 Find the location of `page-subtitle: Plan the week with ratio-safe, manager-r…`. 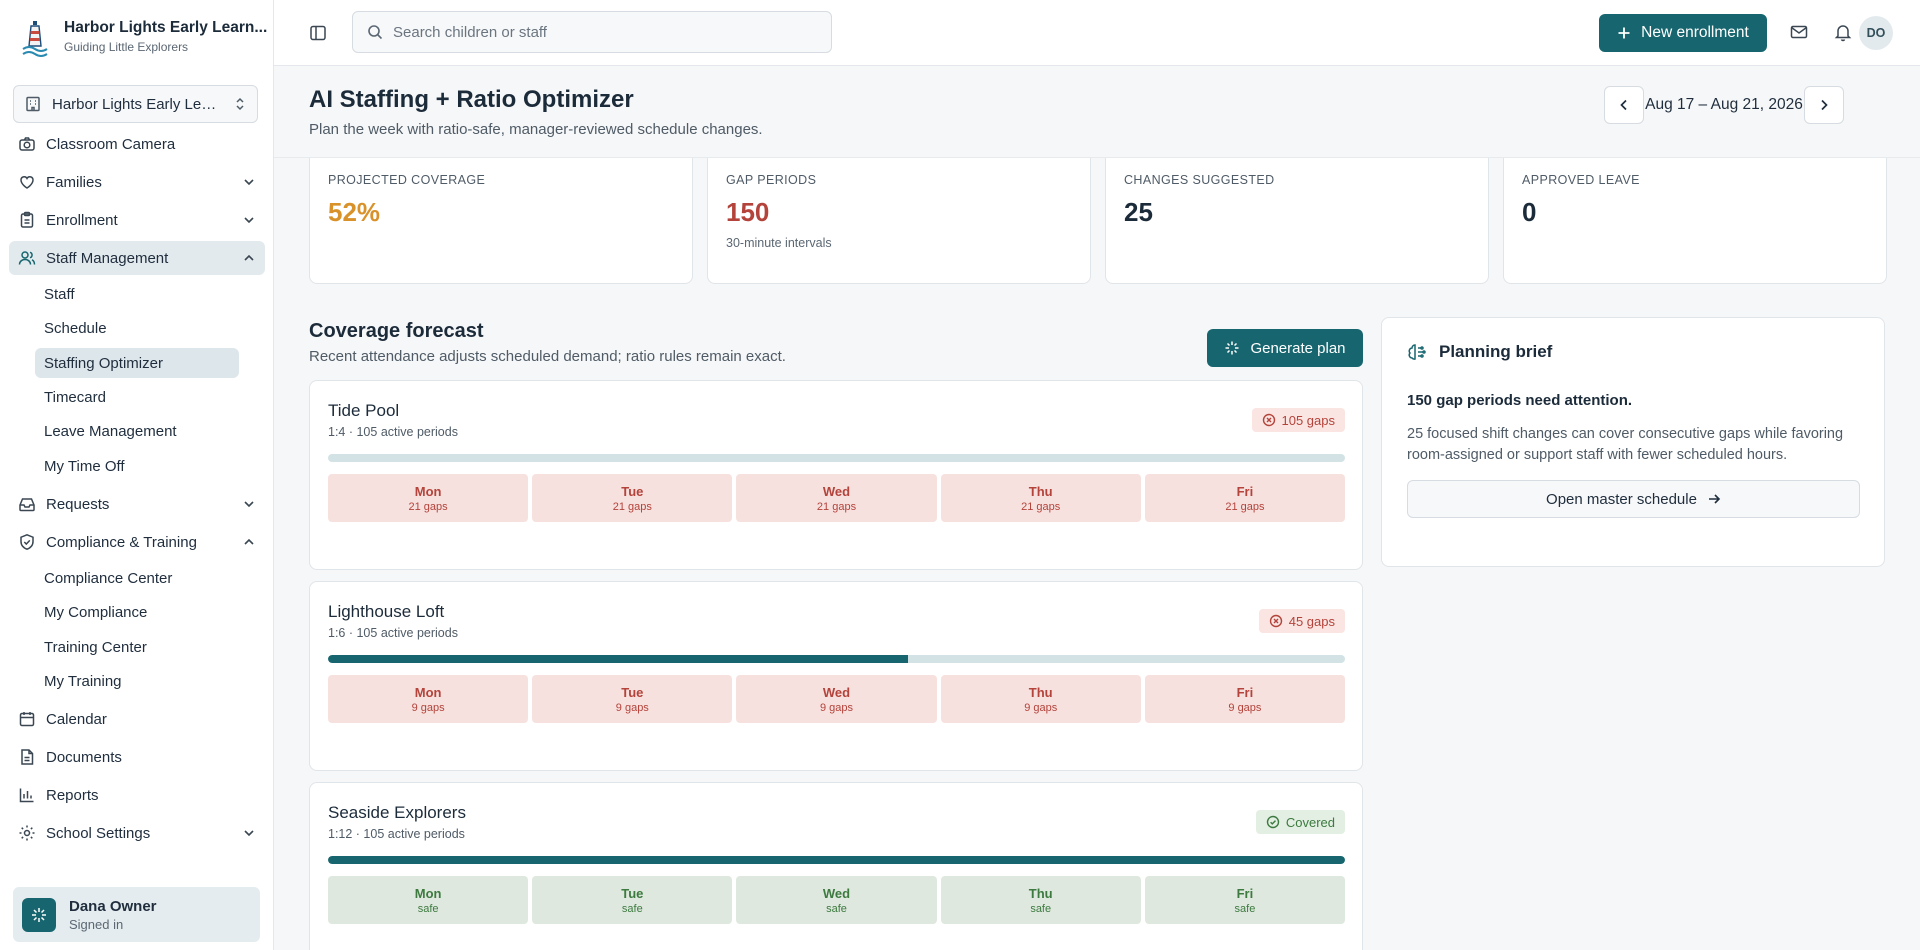

page-subtitle: Plan the week with ratio-safe, manager-r… is located at coordinates (536, 129).